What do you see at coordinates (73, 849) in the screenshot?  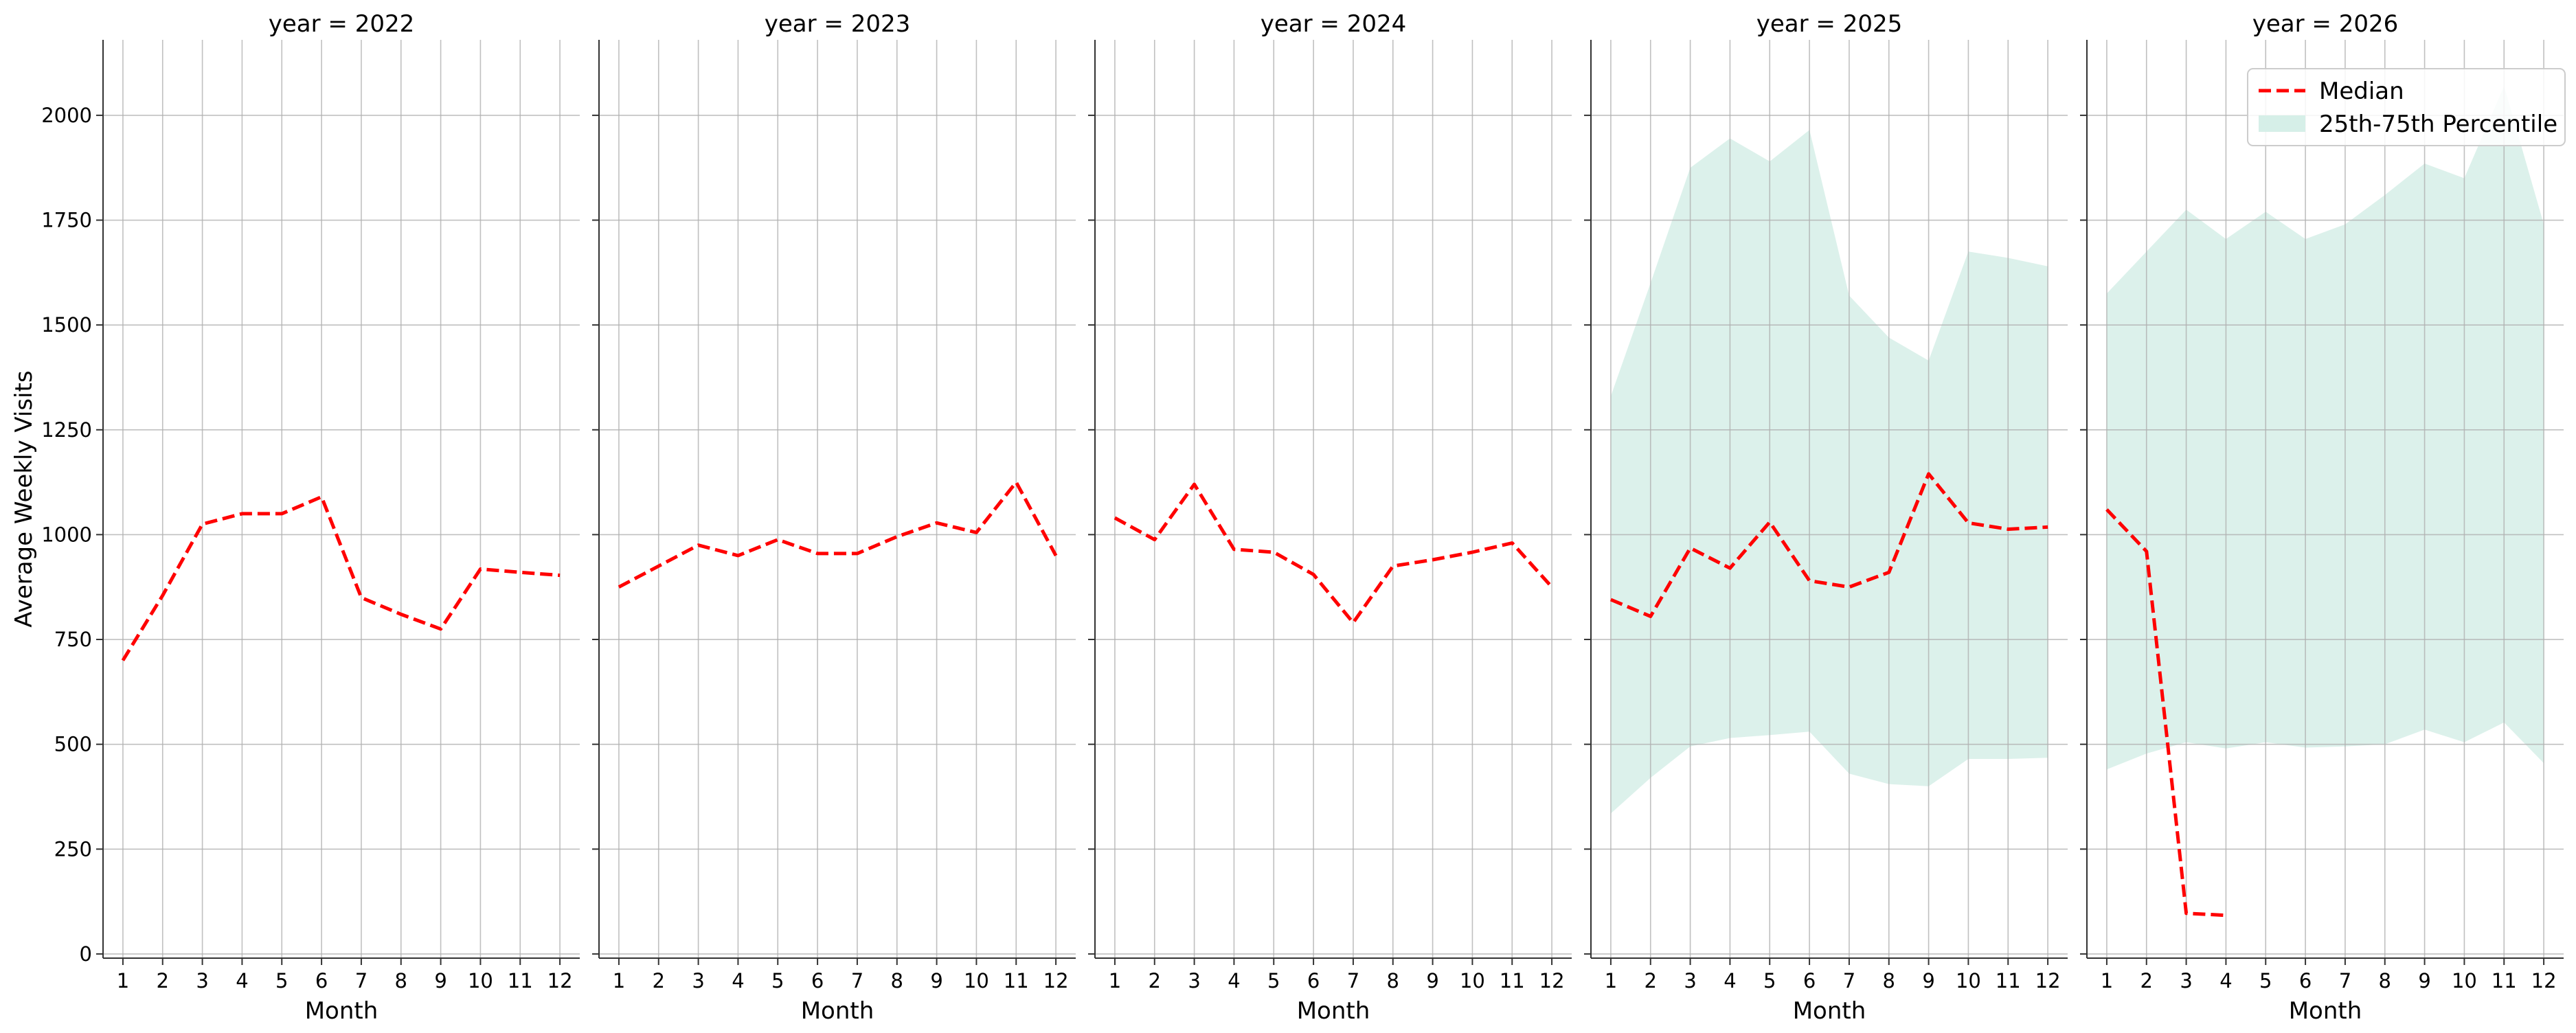 I see `y-tick-label: 250` at bounding box center [73, 849].